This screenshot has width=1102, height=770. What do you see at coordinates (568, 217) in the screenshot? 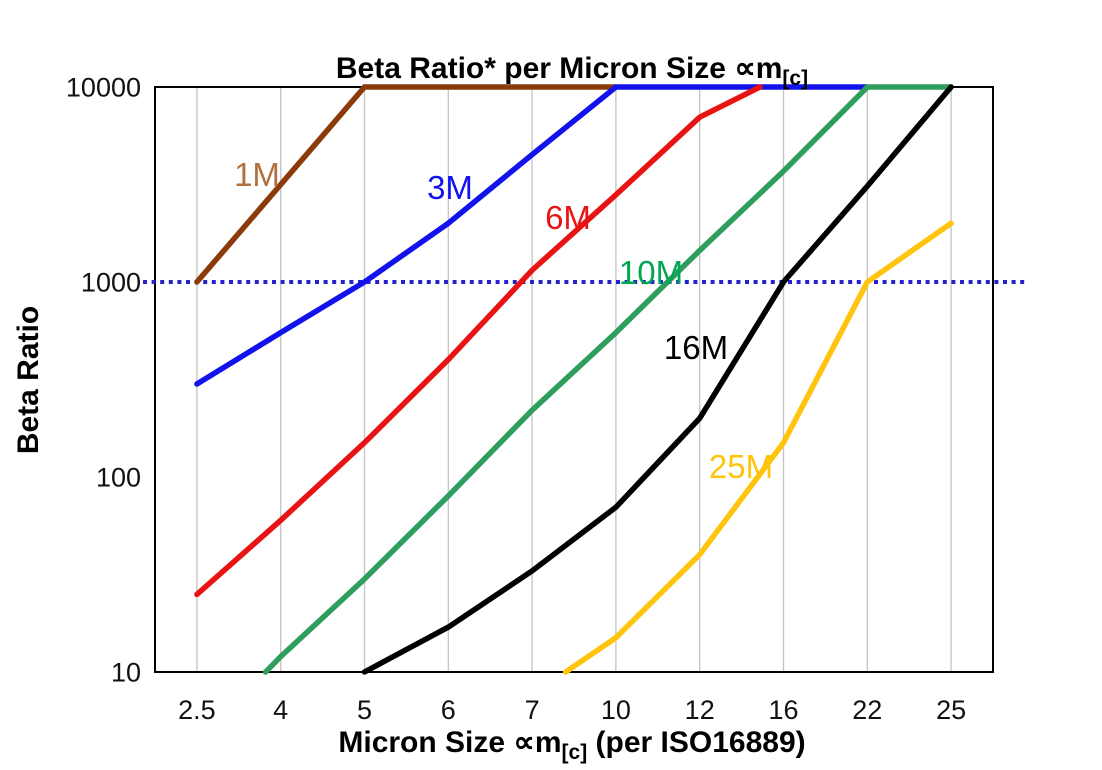
I see `series-label-6M: 6M` at bounding box center [568, 217].